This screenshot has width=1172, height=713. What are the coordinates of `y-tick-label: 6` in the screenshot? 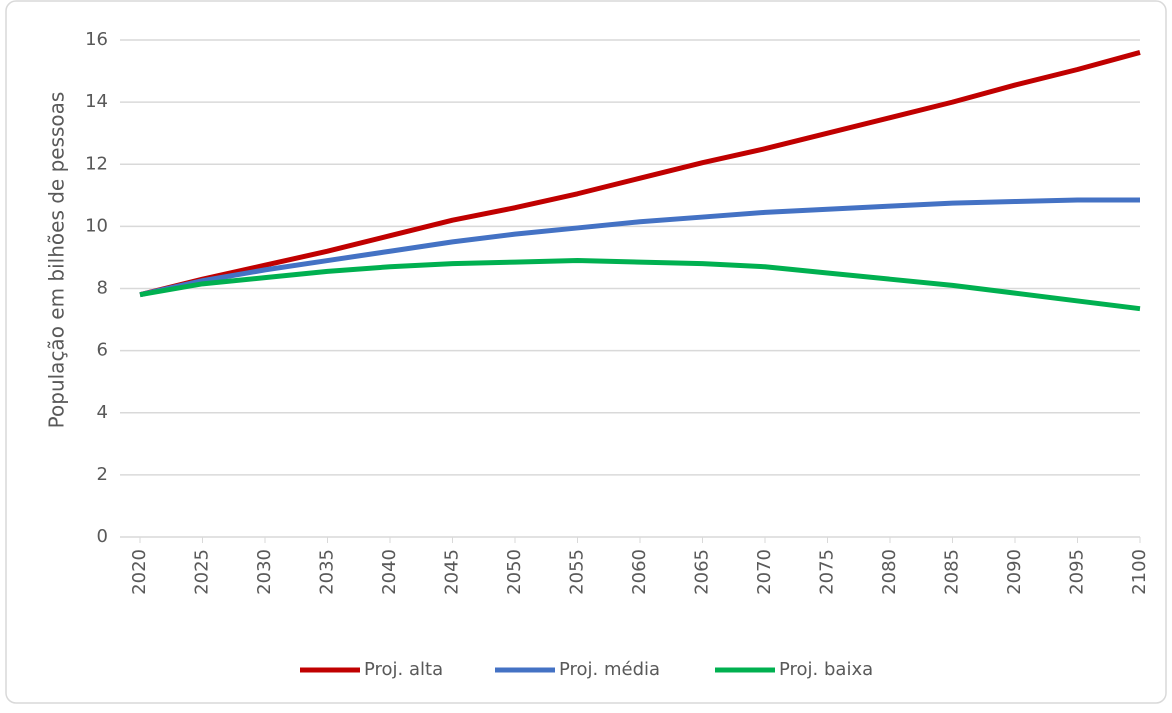 It's located at (102, 350).